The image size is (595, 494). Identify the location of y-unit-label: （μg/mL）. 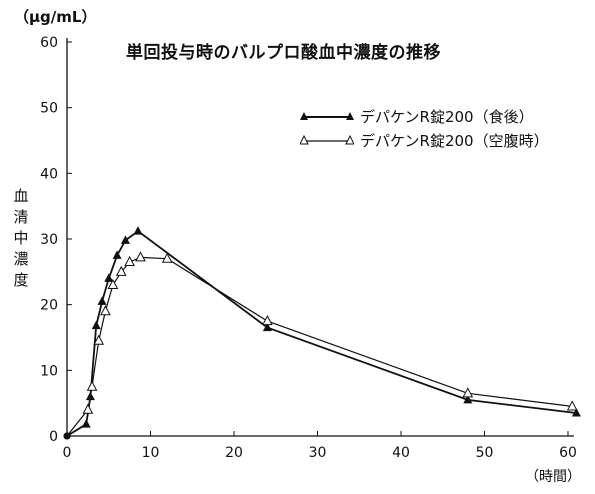
(55, 17).